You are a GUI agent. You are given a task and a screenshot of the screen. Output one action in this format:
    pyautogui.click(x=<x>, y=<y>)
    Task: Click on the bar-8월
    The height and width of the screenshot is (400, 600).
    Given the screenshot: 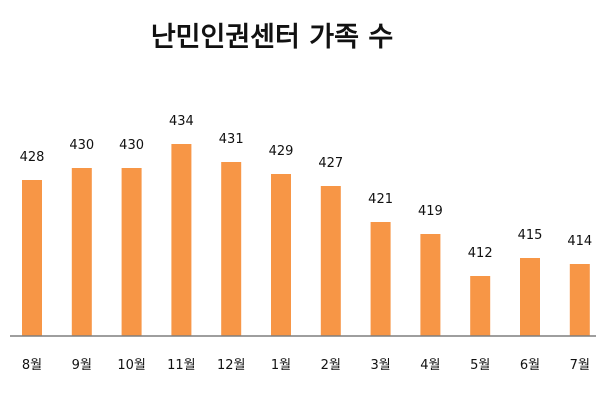 What is the action you would take?
    pyautogui.click(x=32, y=258)
    